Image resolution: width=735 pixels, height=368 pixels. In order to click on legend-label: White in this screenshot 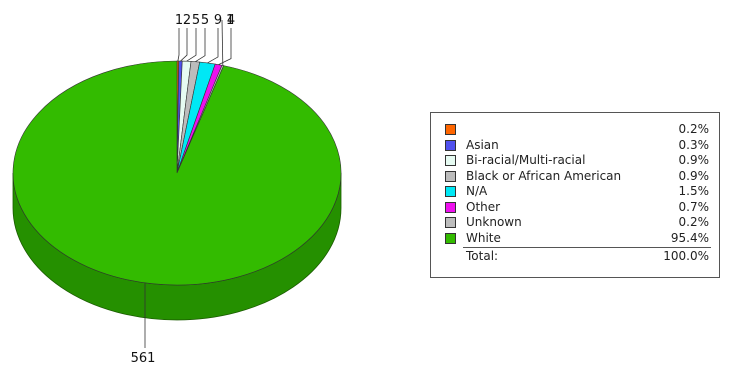, I will do `click(483, 237)`.